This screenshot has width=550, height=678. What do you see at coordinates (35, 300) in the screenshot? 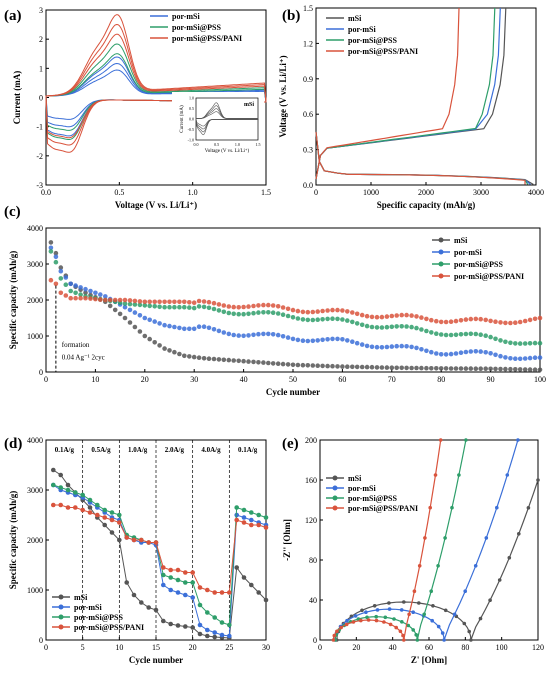
I see `y-tick-label-c: 2000` at bounding box center [35, 300].